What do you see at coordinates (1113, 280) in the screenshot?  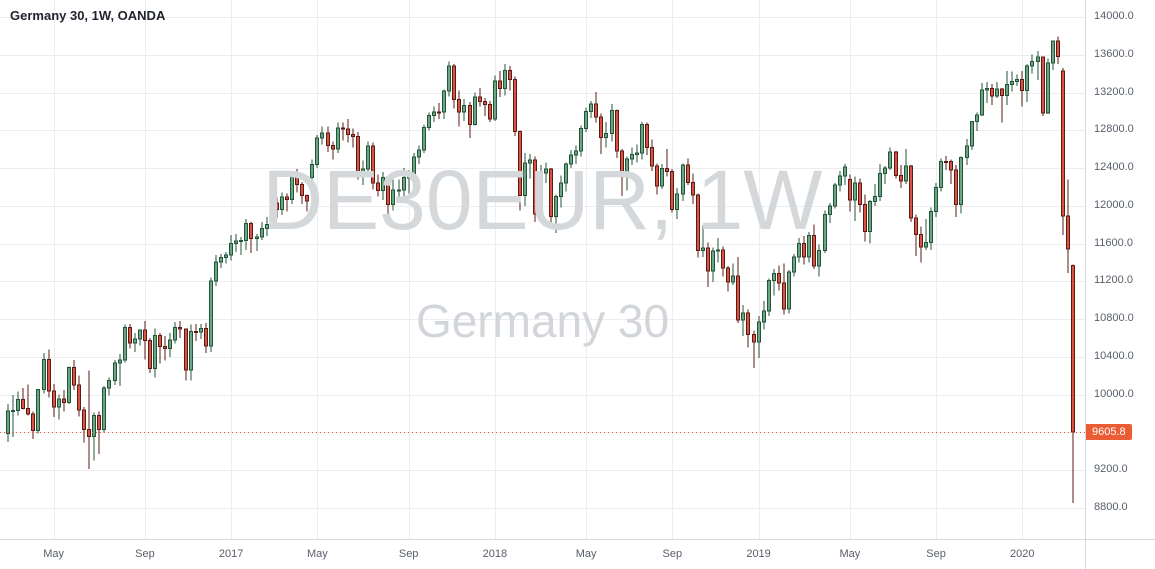 I see `price-axis-label: 11200.0` at bounding box center [1113, 280].